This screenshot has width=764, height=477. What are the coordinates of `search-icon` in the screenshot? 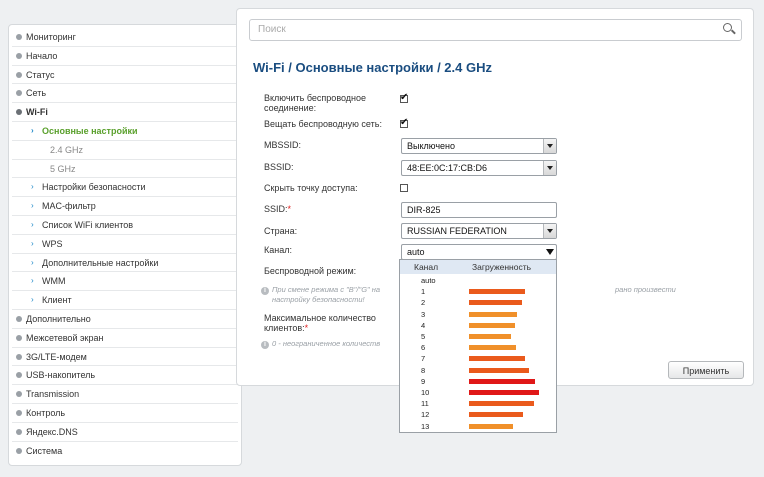 It's located at (729, 29).